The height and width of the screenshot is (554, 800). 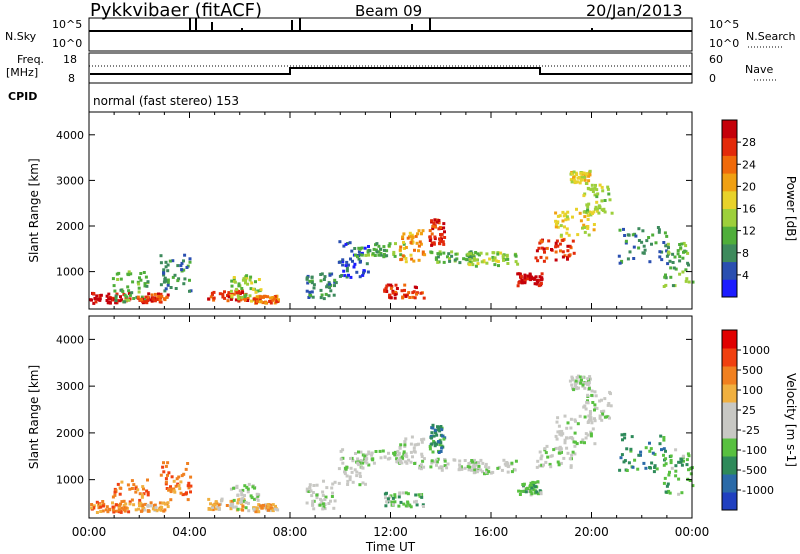 What do you see at coordinates (749, 231) in the screenshot?
I see `colorbar-tick-label: 12` at bounding box center [749, 231].